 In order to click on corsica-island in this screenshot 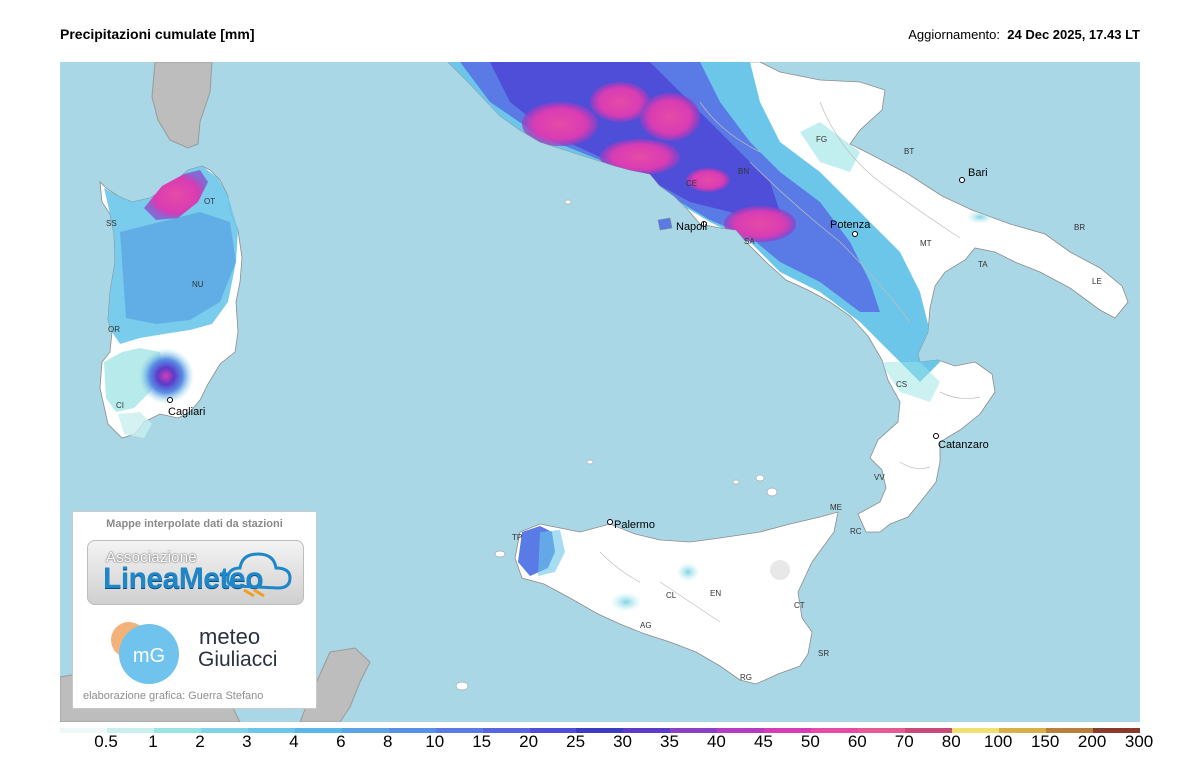, I will do `click(182, 105)`.